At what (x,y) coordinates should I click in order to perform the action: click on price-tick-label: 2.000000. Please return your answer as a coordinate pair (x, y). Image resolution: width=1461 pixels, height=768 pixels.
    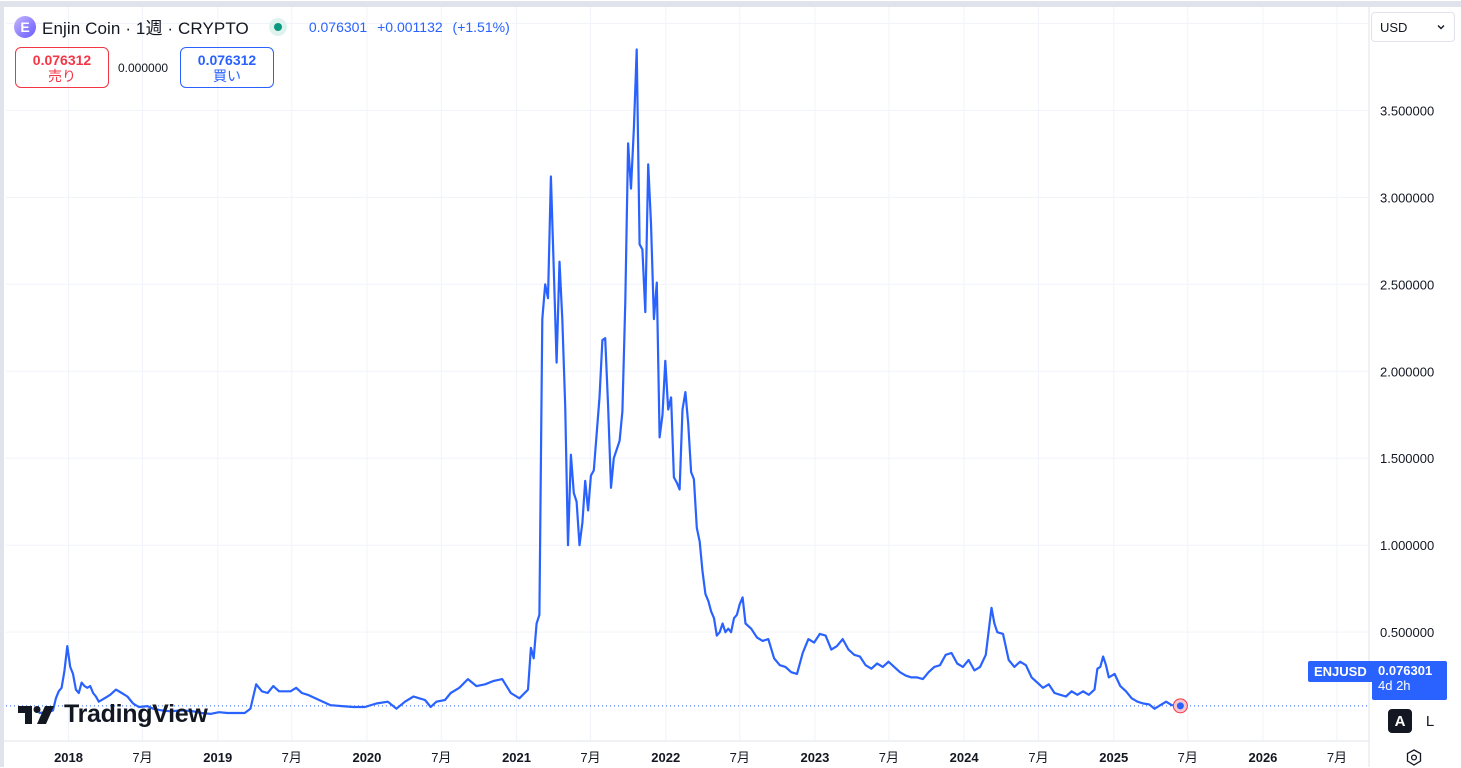
    Looking at the image, I should click on (1407, 371).